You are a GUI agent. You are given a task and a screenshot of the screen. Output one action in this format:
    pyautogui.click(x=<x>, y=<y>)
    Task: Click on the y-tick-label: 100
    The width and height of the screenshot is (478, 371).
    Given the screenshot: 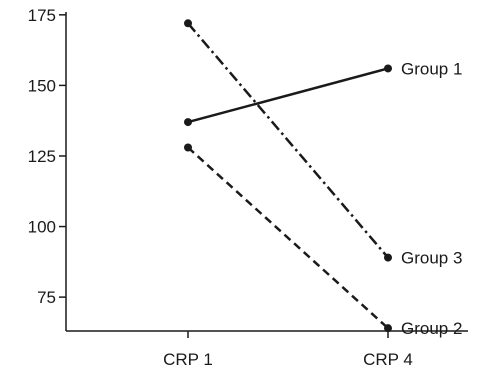 What is the action you would take?
    pyautogui.click(x=42, y=227)
    